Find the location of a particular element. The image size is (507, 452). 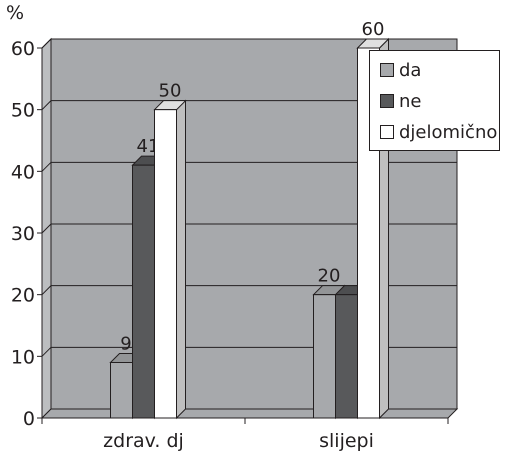

legend-label-ne: ne is located at coordinates (410, 101).